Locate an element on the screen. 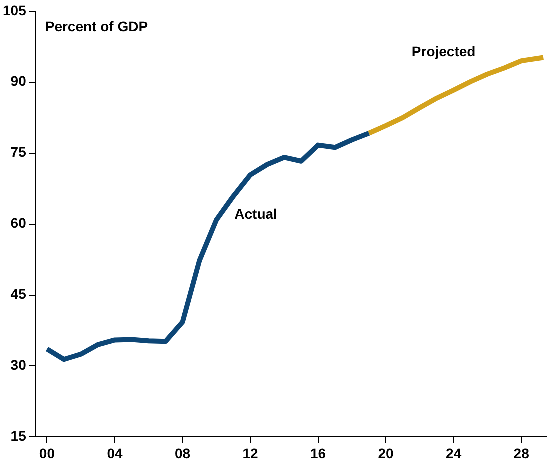 This screenshot has width=549, height=466. y-tick-label: 105 is located at coordinates (15, 10).